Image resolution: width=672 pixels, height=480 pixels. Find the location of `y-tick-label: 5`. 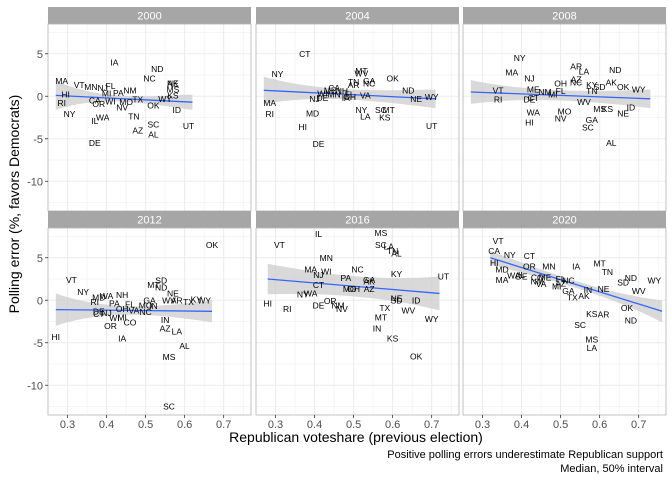

y-tick-label: 5 is located at coordinates (40, 259).